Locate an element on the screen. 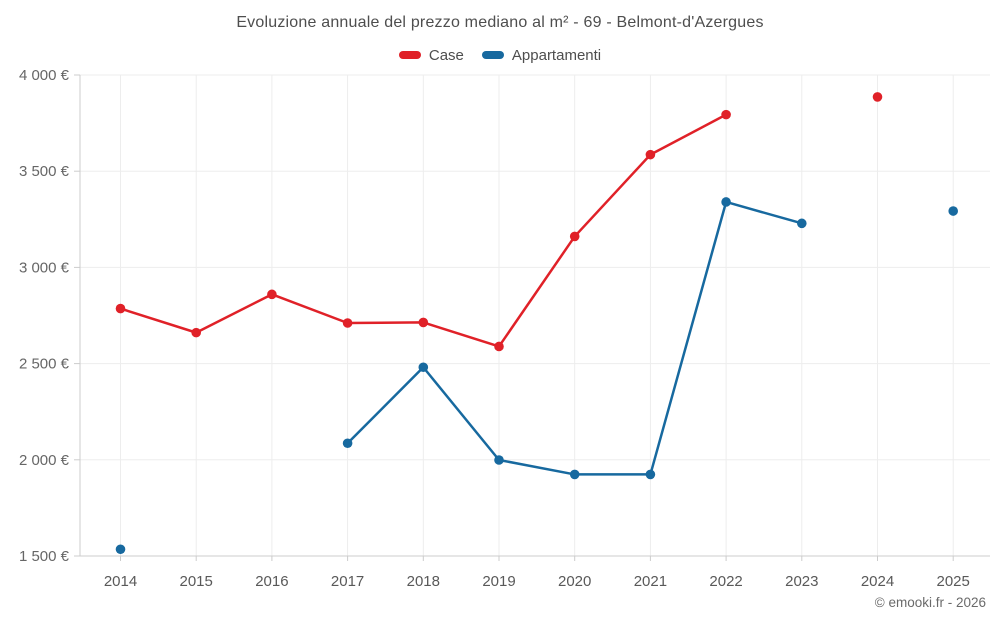 This screenshot has width=1000, height=625. appartamenti-point-2023 is located at coordinates (802, 223).